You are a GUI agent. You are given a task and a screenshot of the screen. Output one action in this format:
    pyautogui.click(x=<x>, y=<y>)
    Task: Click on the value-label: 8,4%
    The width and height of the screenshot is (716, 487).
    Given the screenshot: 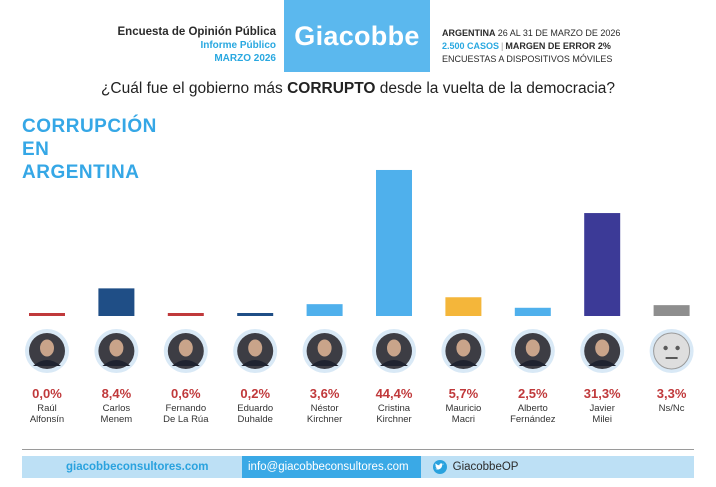 What is the action you would take?
    pyautogui.click(x=117, y=393)
    